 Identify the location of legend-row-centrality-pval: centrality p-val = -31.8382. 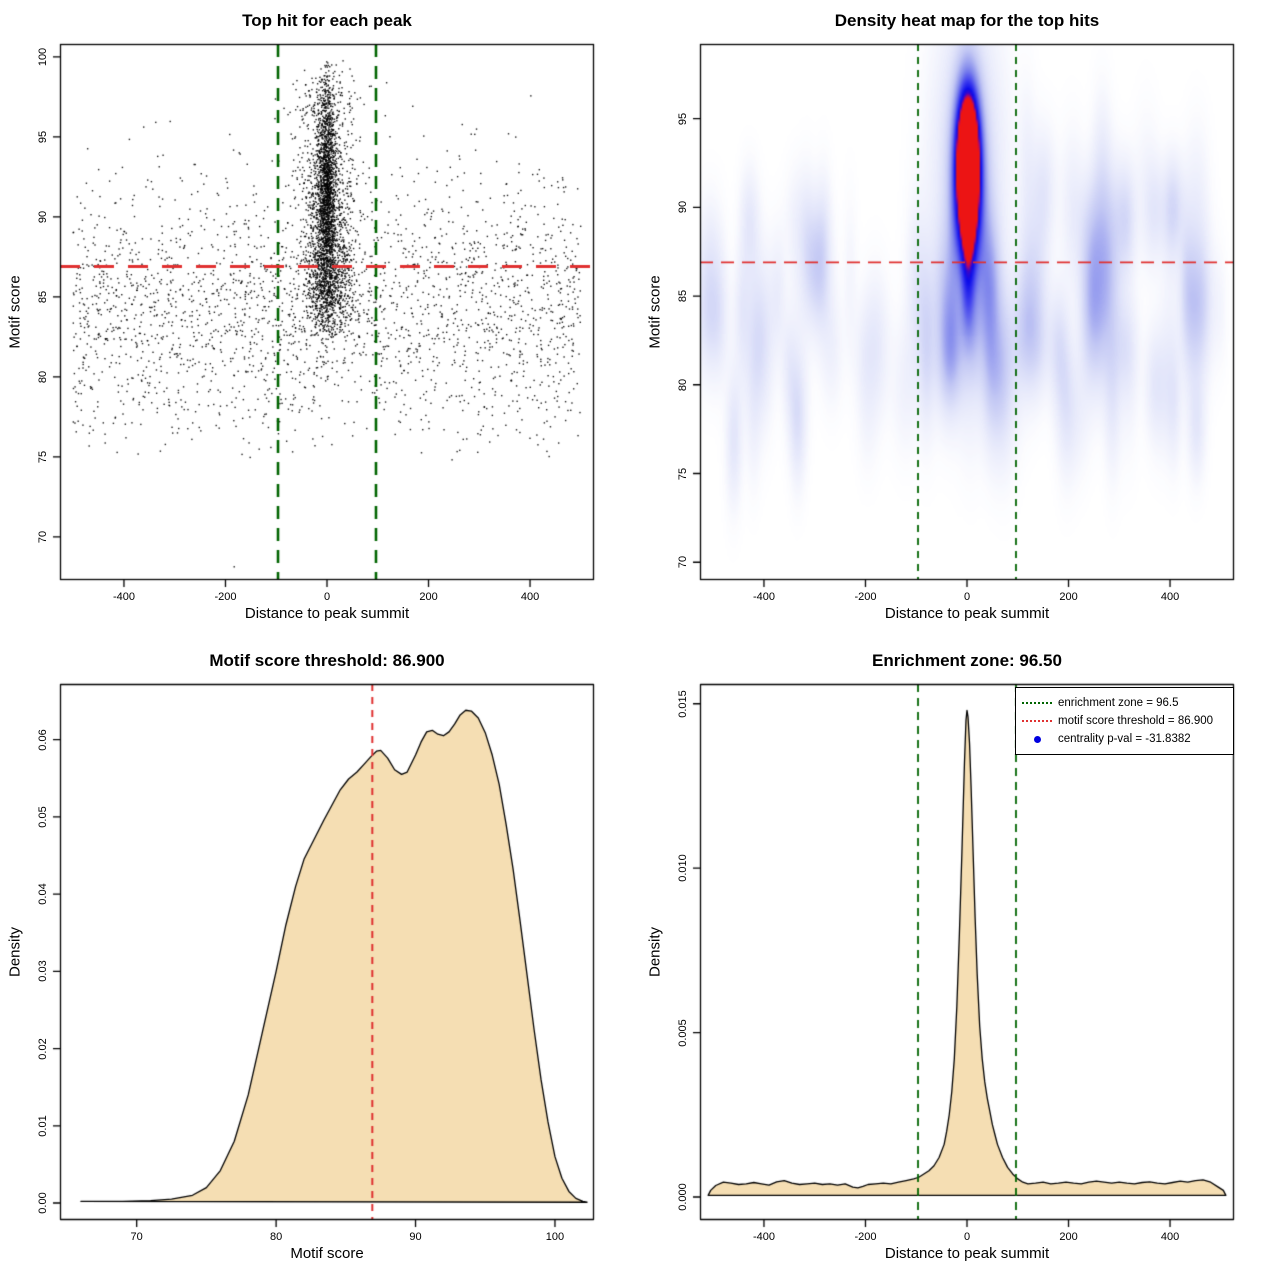
(1124, 739).